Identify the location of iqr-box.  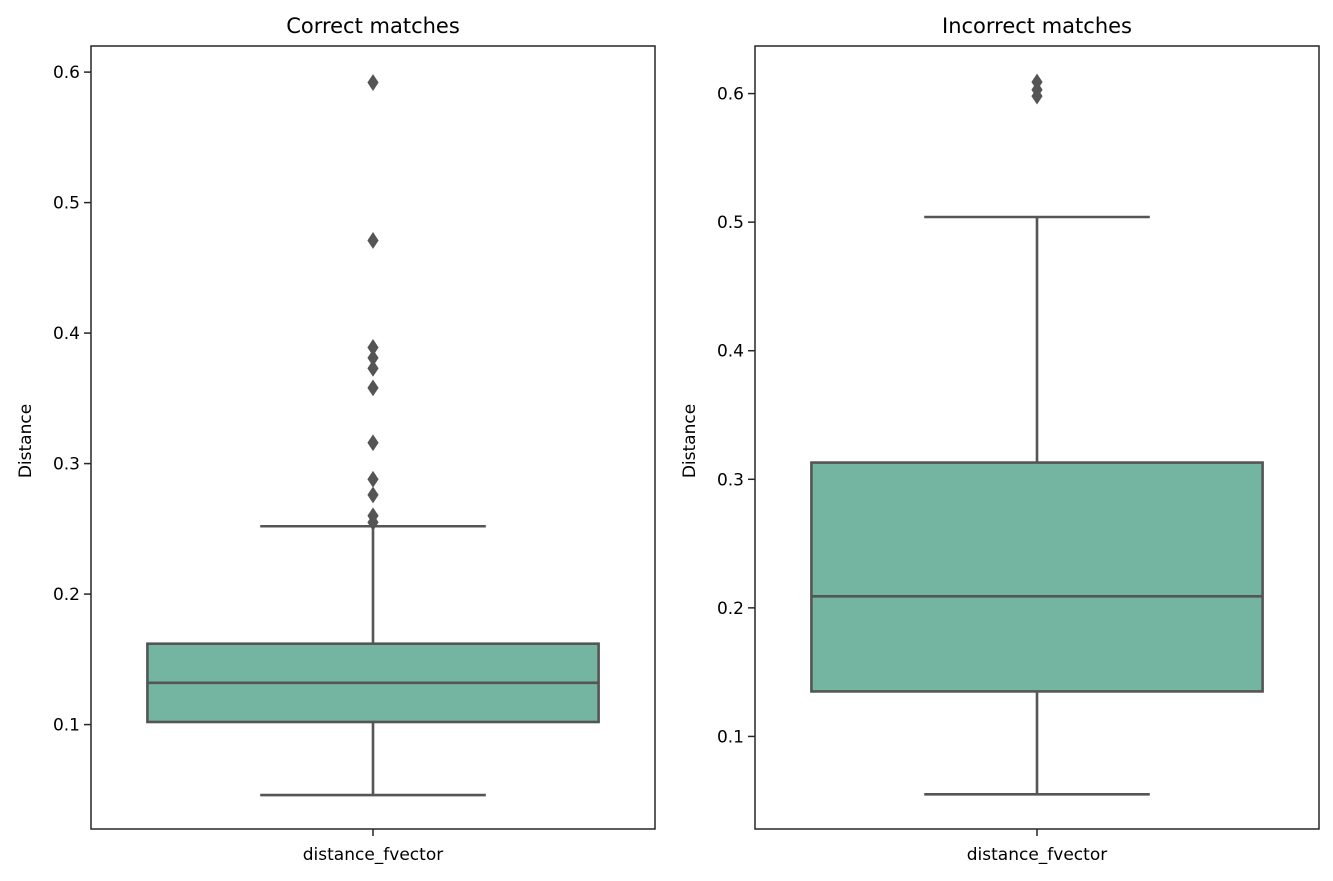
(1037, 577).